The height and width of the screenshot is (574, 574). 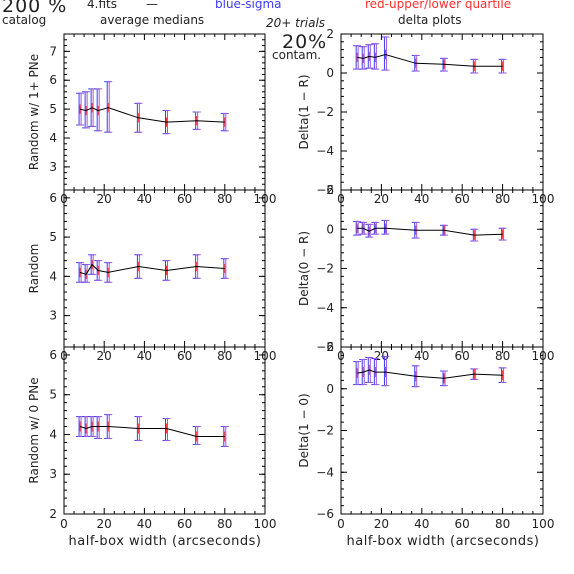 What do you see at coordinates (430, 20) in the screenshot?
I see `header-delta-plots: delta plots` at bounding box center [430, 20].